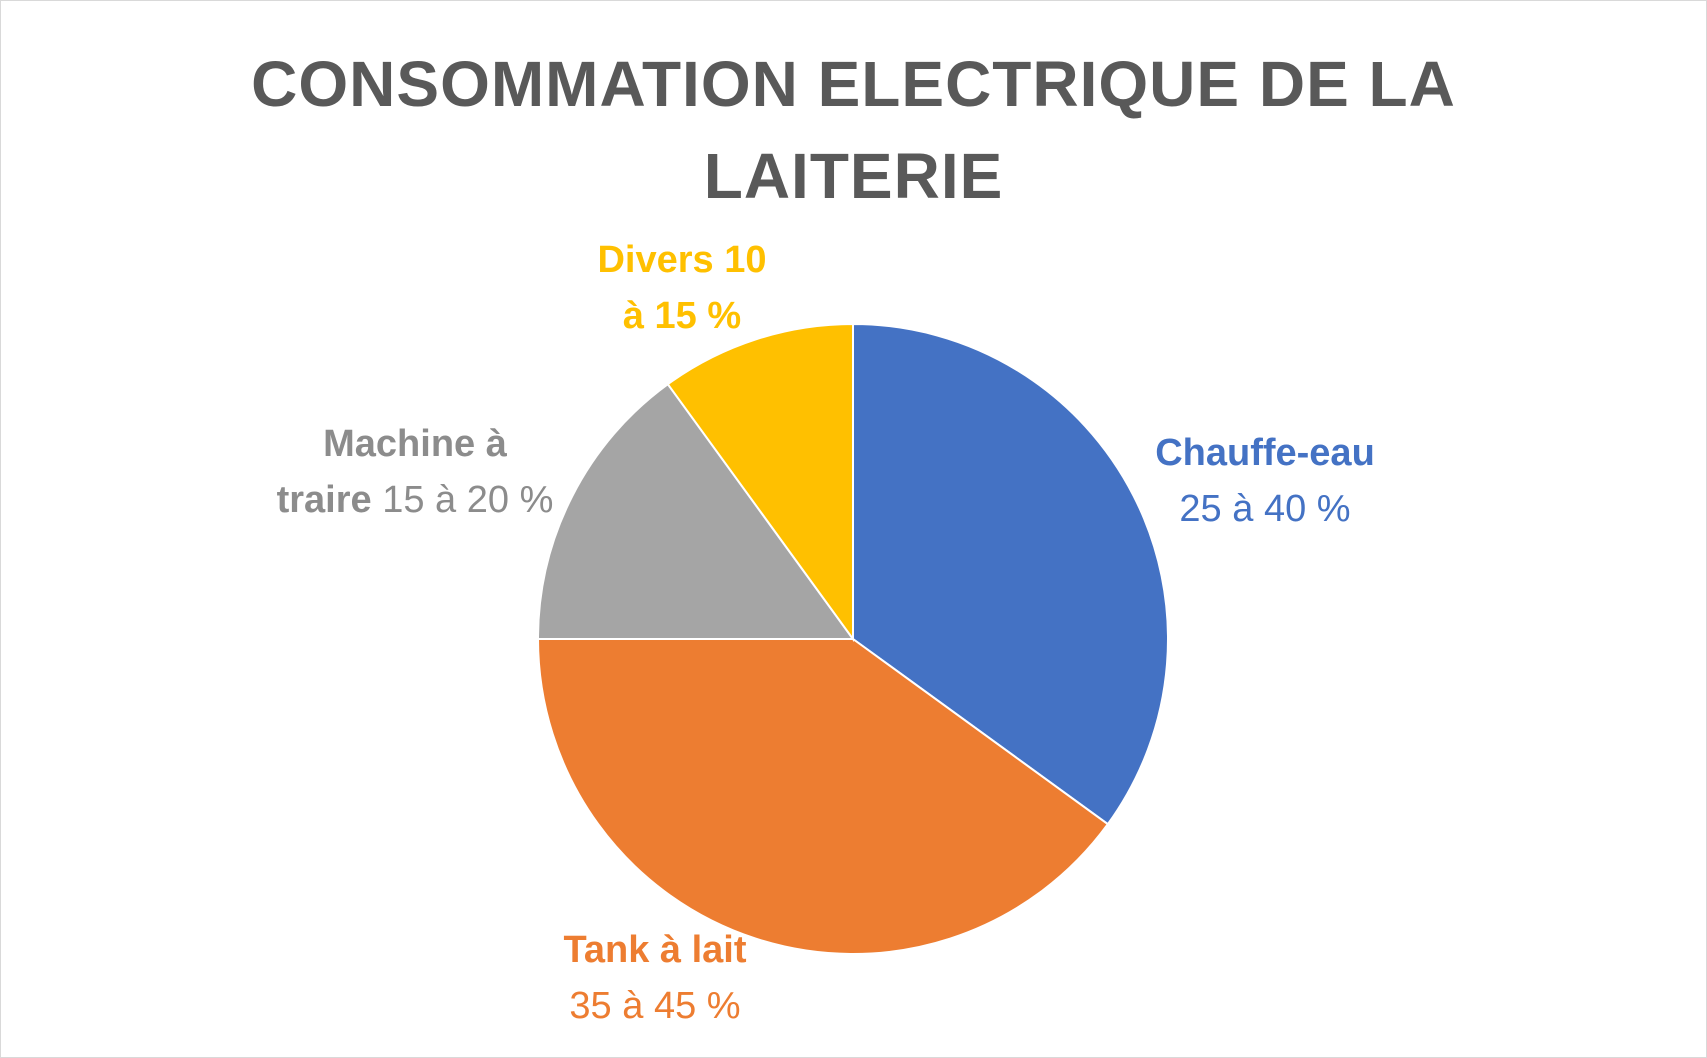 Image resolution: width=1707 pixels, height=1058 pixels. Describe the element at coordinates (1265, 453) in the screenshot. I see `data-label-chauffe-eau-name: Chauffe-eau` at that location.